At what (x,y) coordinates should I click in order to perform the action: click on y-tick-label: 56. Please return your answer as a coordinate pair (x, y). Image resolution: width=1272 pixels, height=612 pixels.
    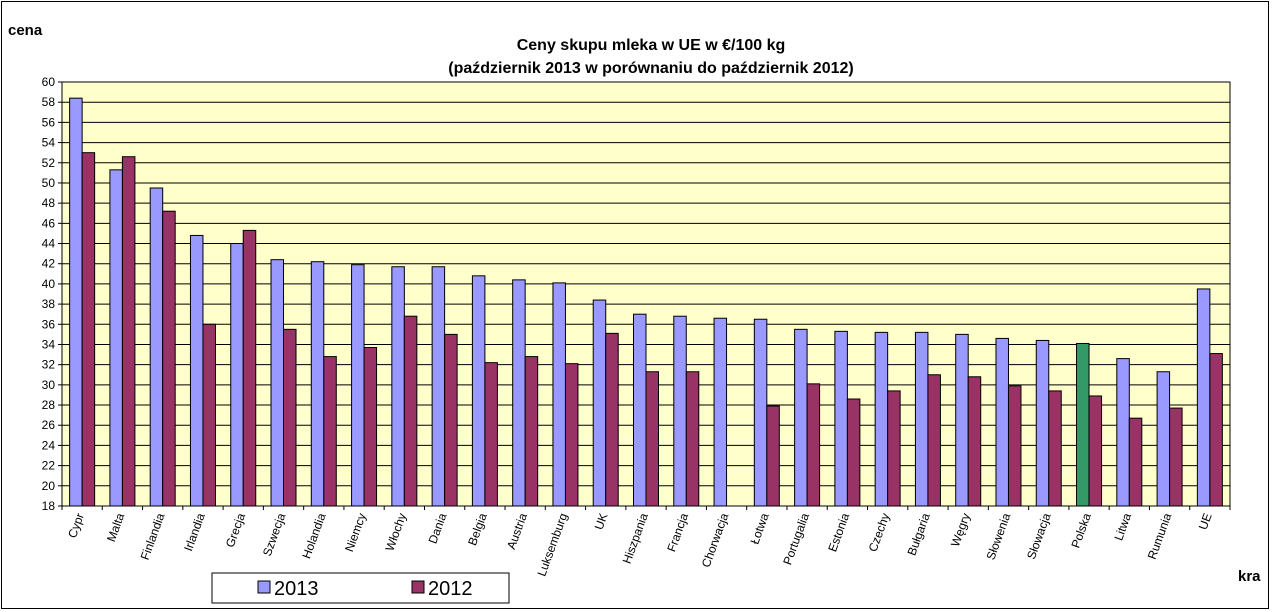
    Looking at the image, I should click on (49, 122).